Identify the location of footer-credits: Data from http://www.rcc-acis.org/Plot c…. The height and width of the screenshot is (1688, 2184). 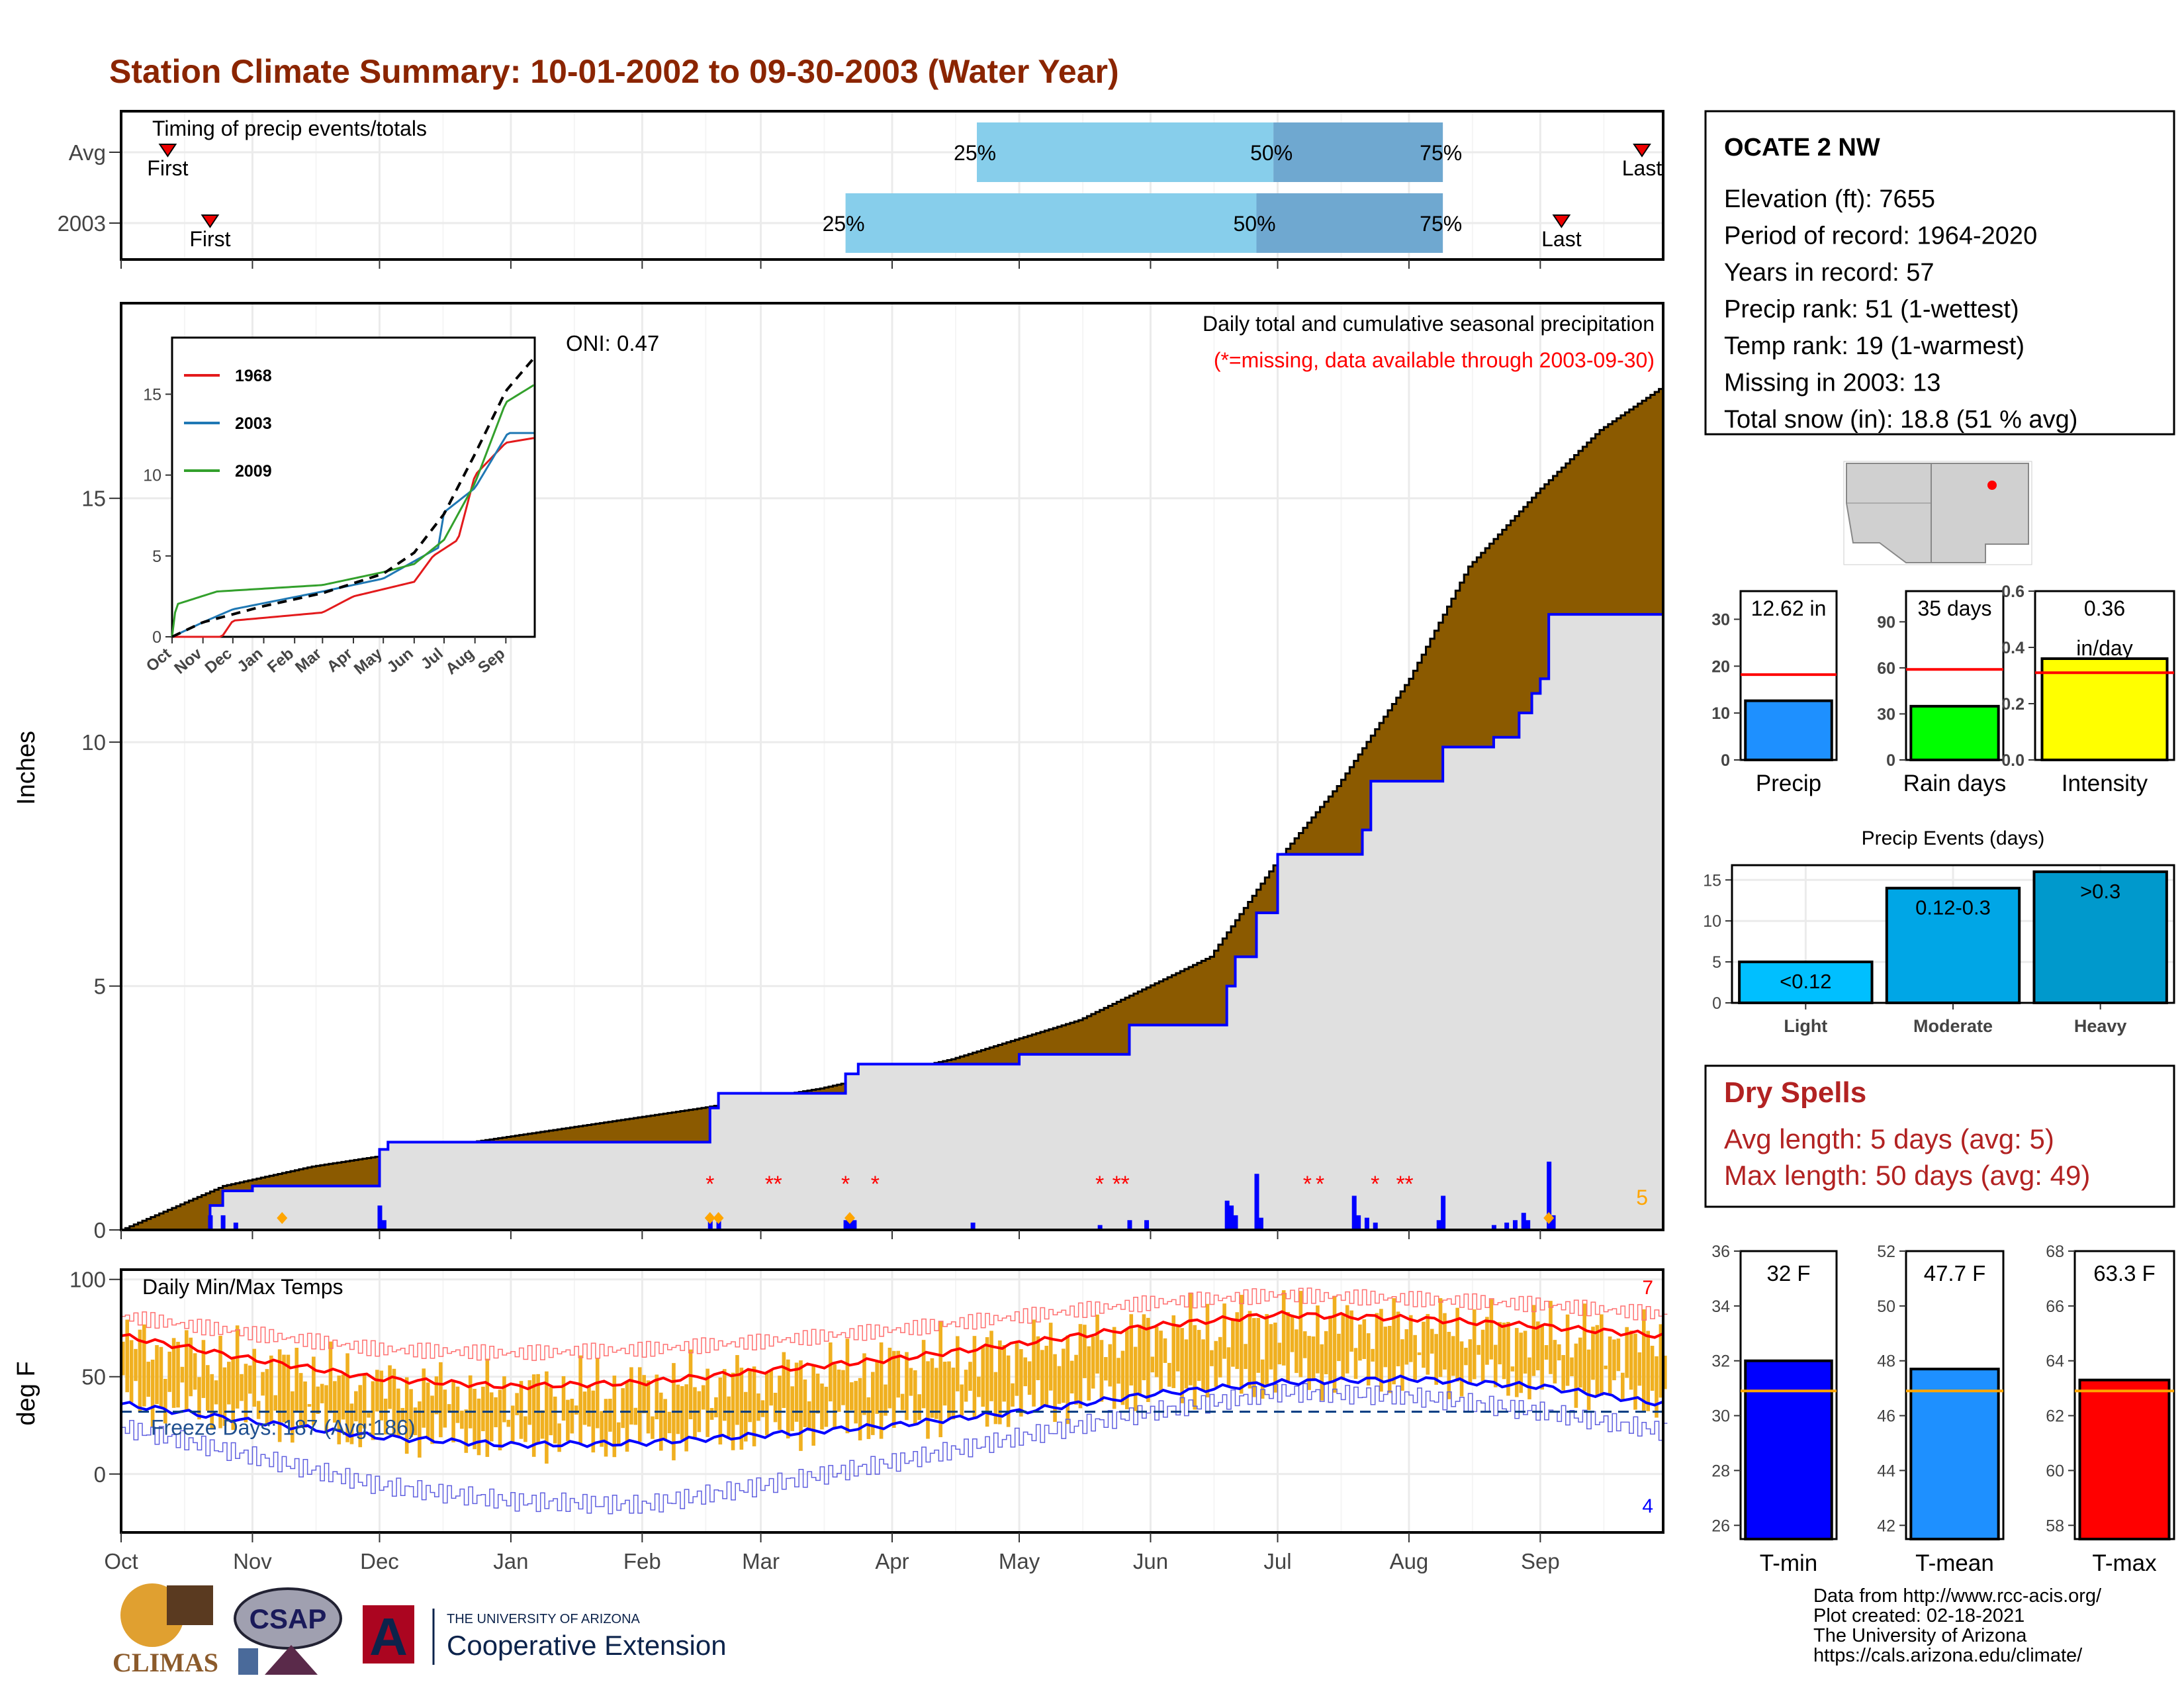
(1957, 1625).